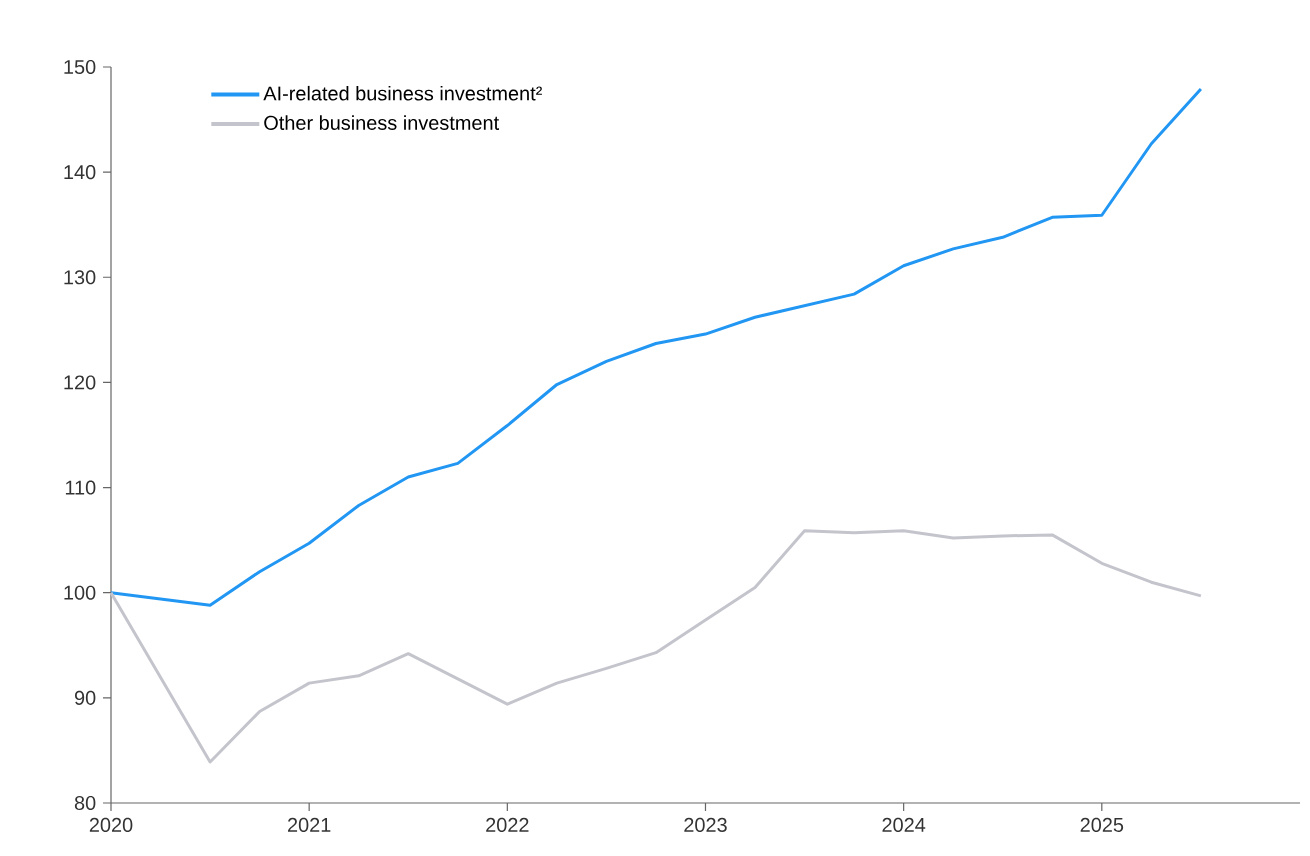  What do you see at coordinates (705, 824) in the screenshot?
I see `x-tick-label: 2023` at bounding box center [705, 824].